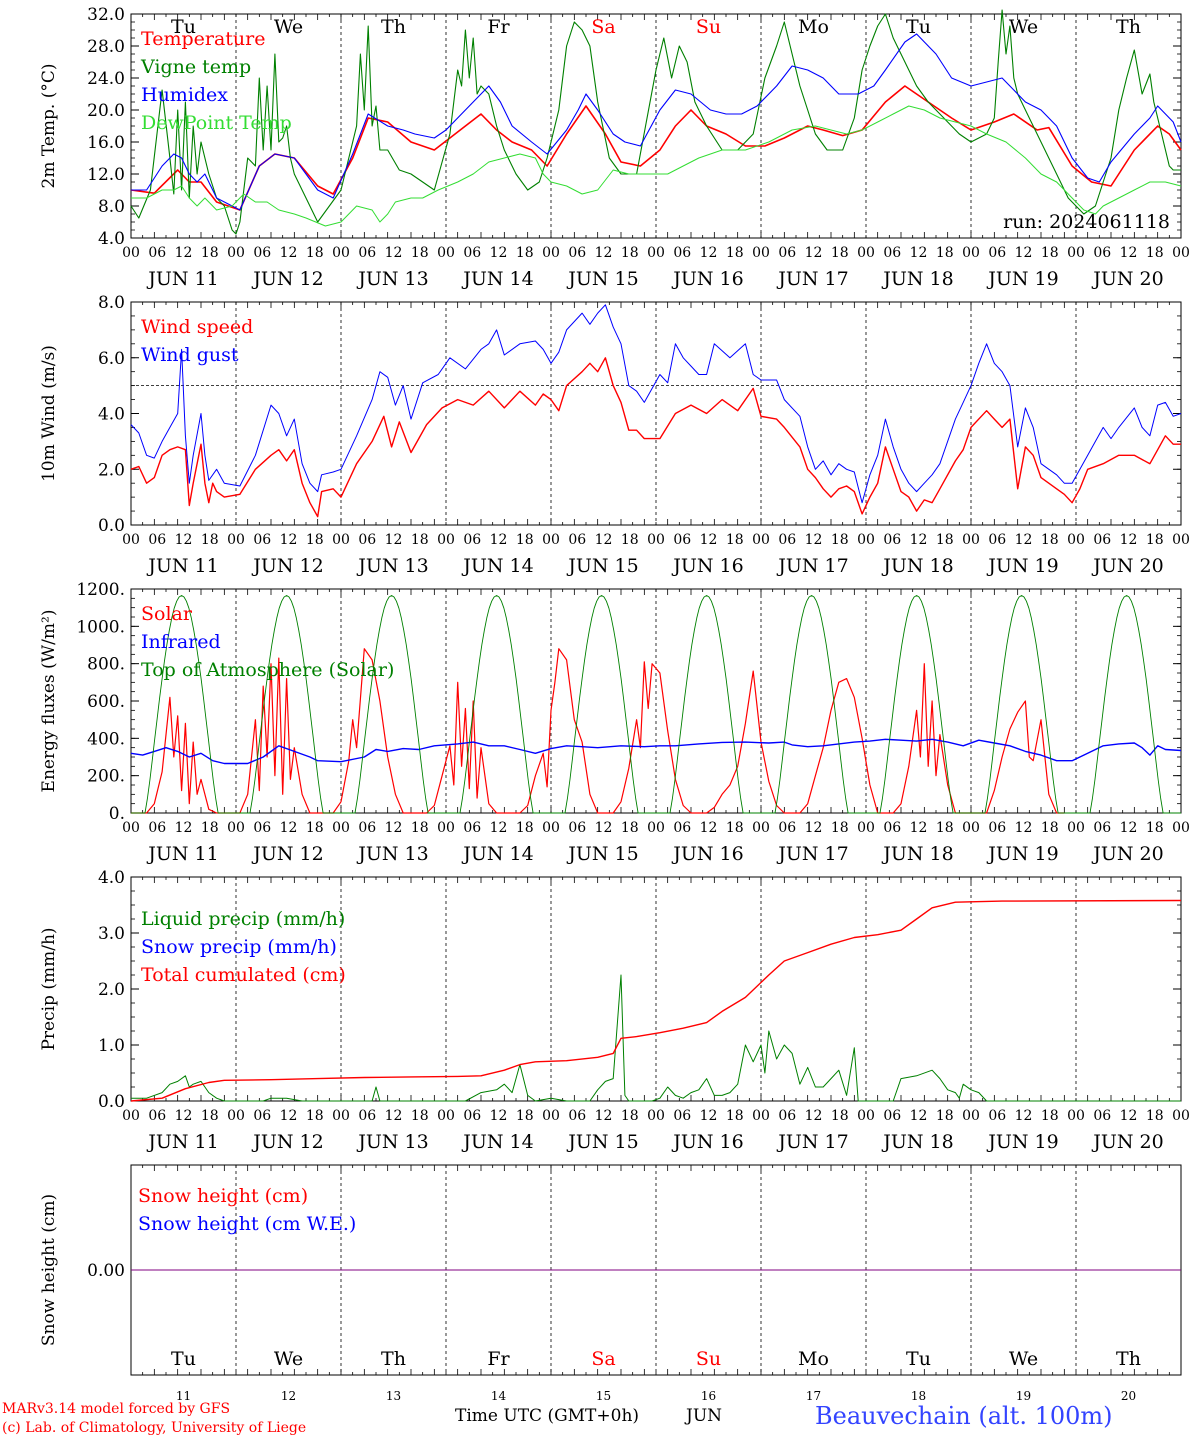 This screenshot has height=1440, width=1194. What do you see at coordinates (100, 590) in the screenshot?
I see `y-tick-label: 1200.` at bounding box center [100, 590].